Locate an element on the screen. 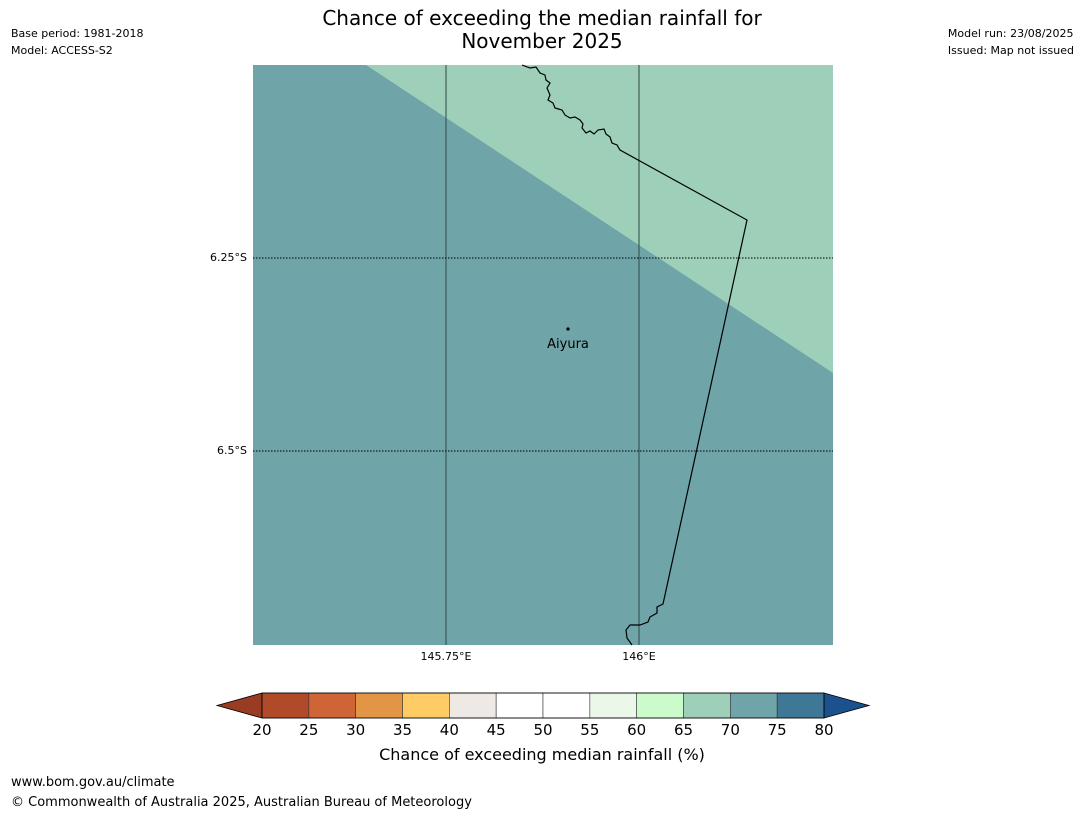 The image size is (1085, 816). colorbar-tick-label: 35 is located at coordinates (402, 730).